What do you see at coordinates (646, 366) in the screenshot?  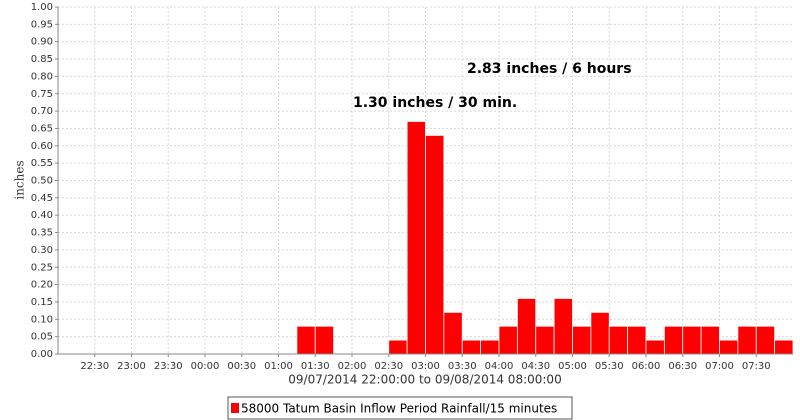 I see `x-tick-label: 06:00` at bounding box center [646, 366].